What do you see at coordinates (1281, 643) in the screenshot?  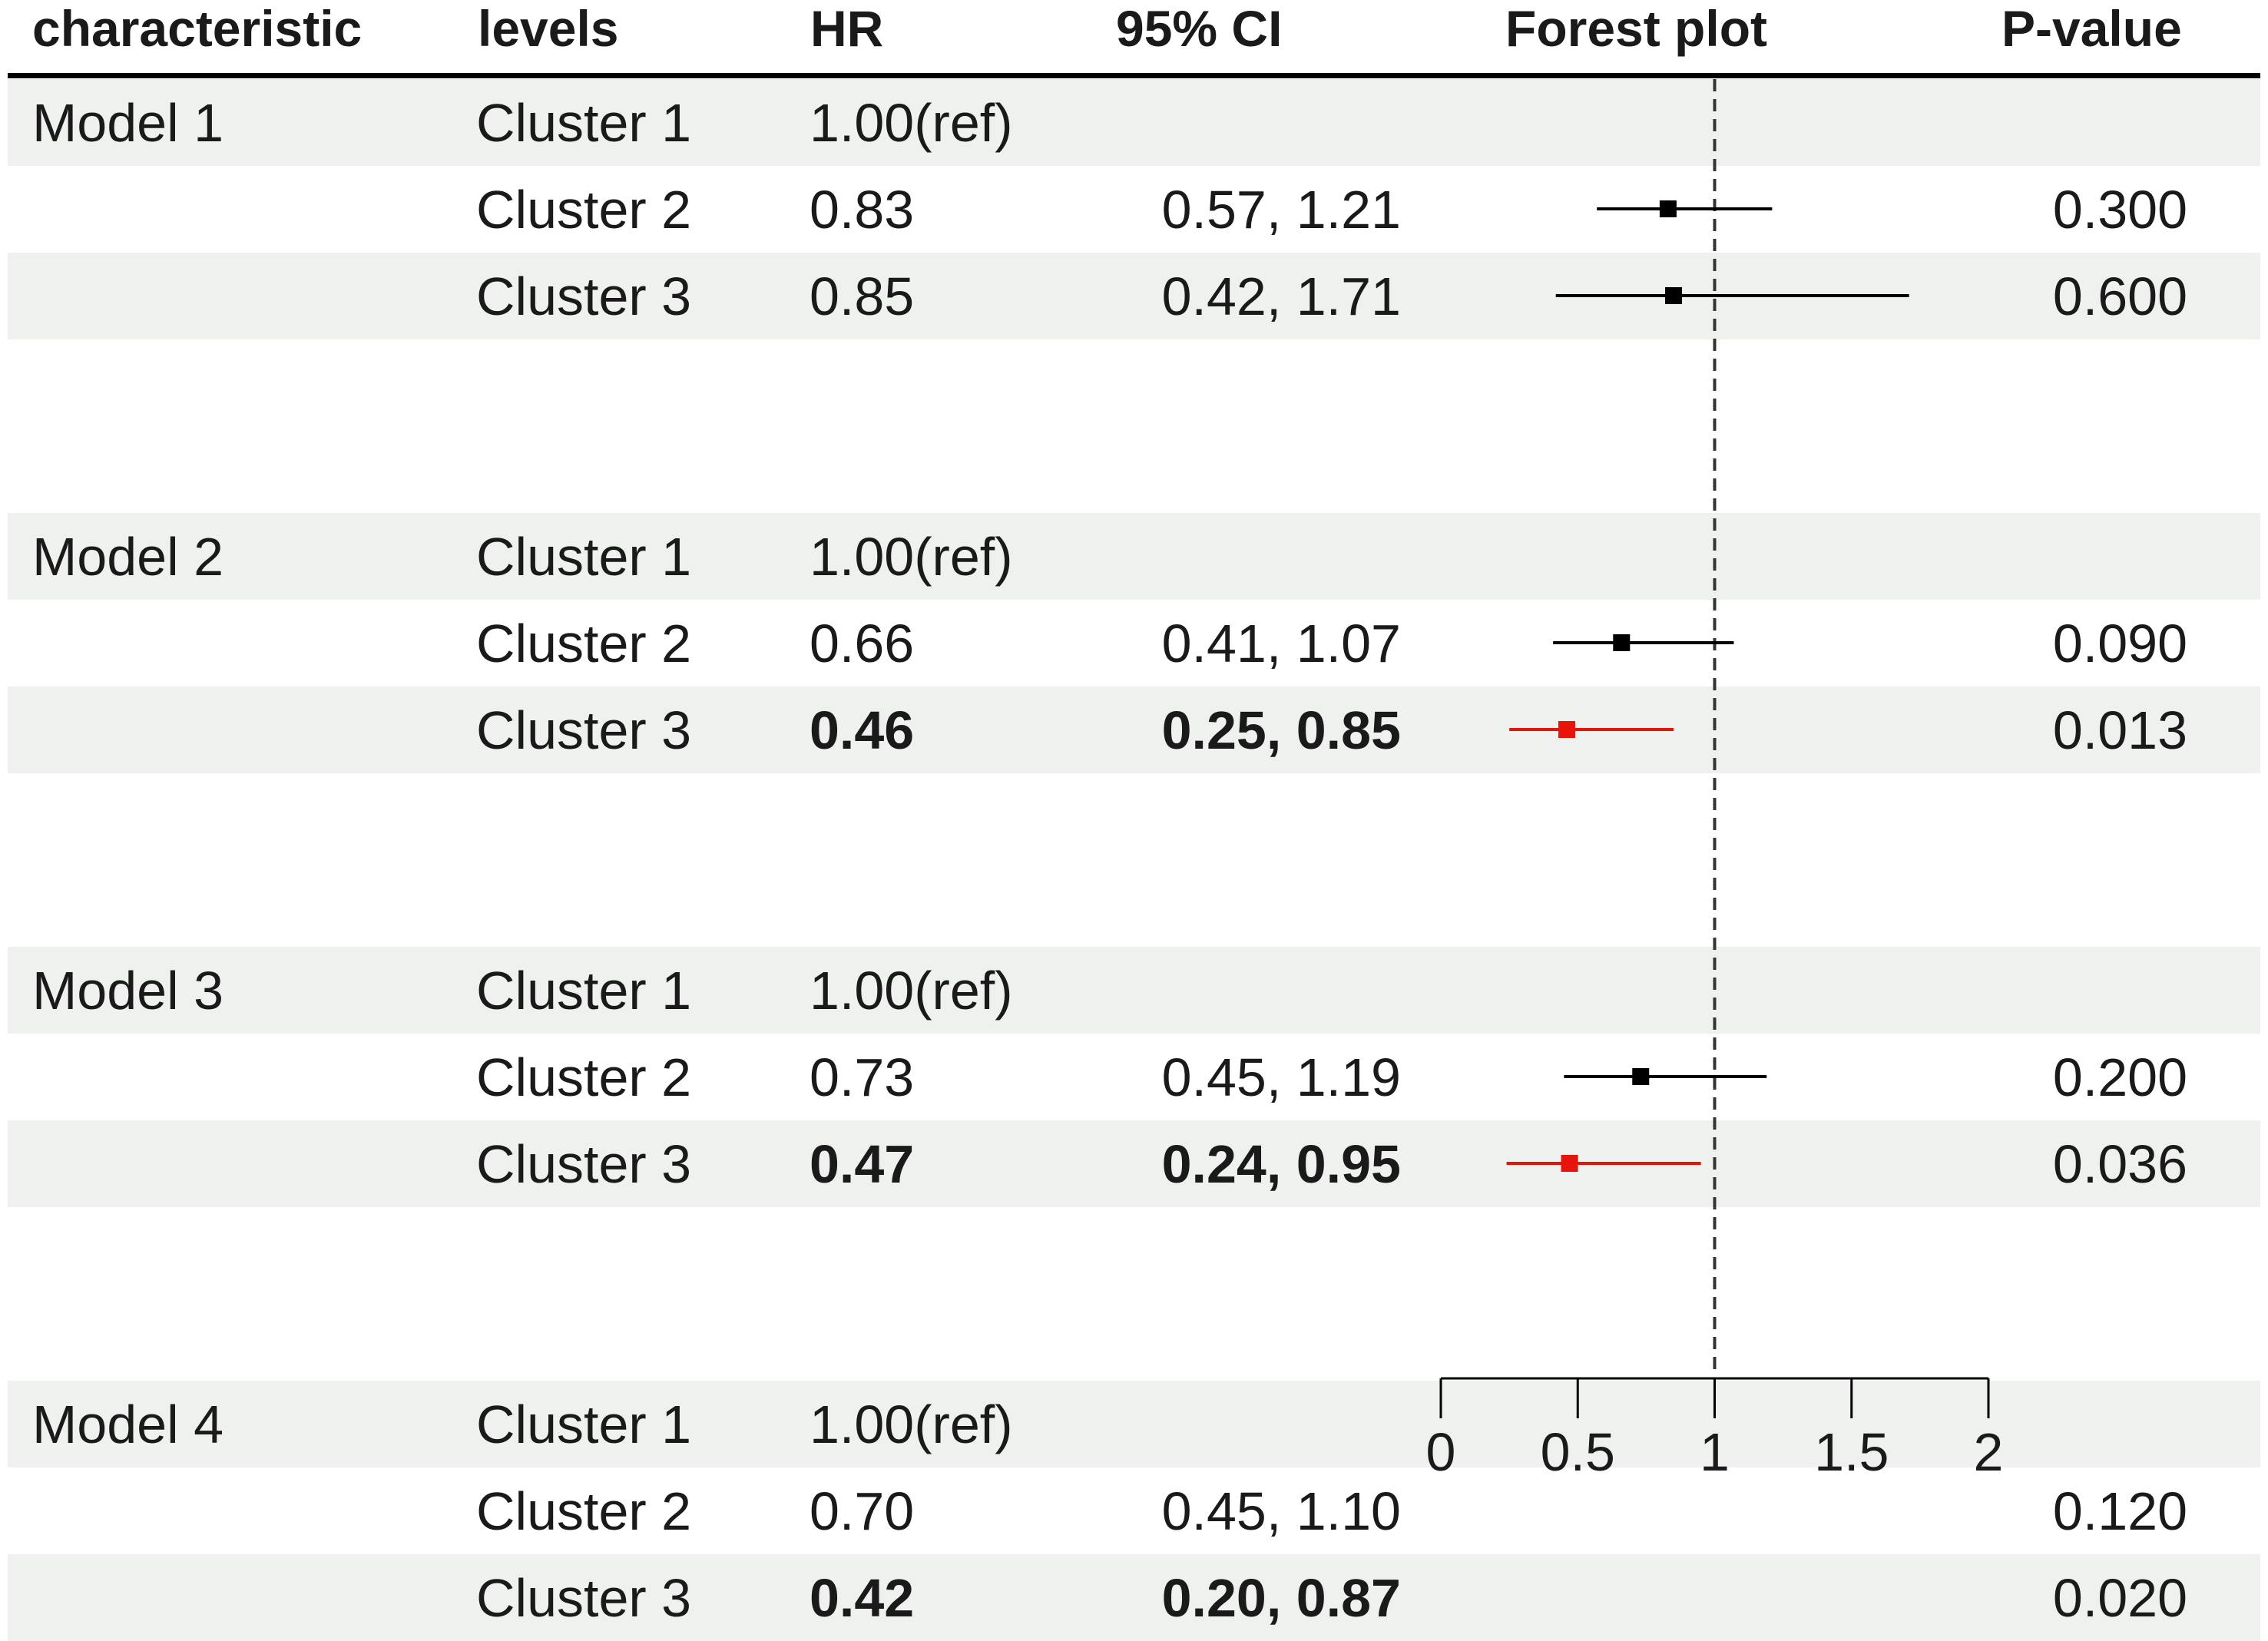 I see `ci-value: 0.41, 1.07` at bounding box center [1281, 643].